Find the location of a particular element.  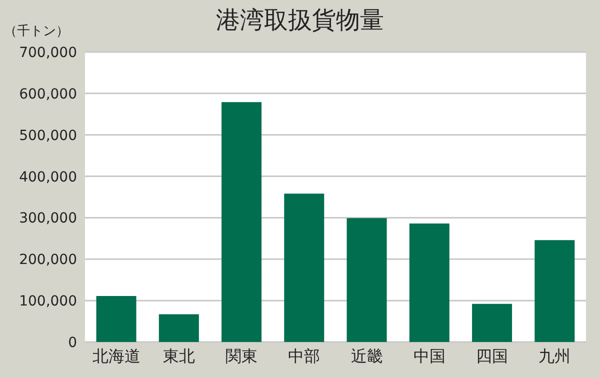

x-tick-label: 四国 is located at coordinates (492, 356).